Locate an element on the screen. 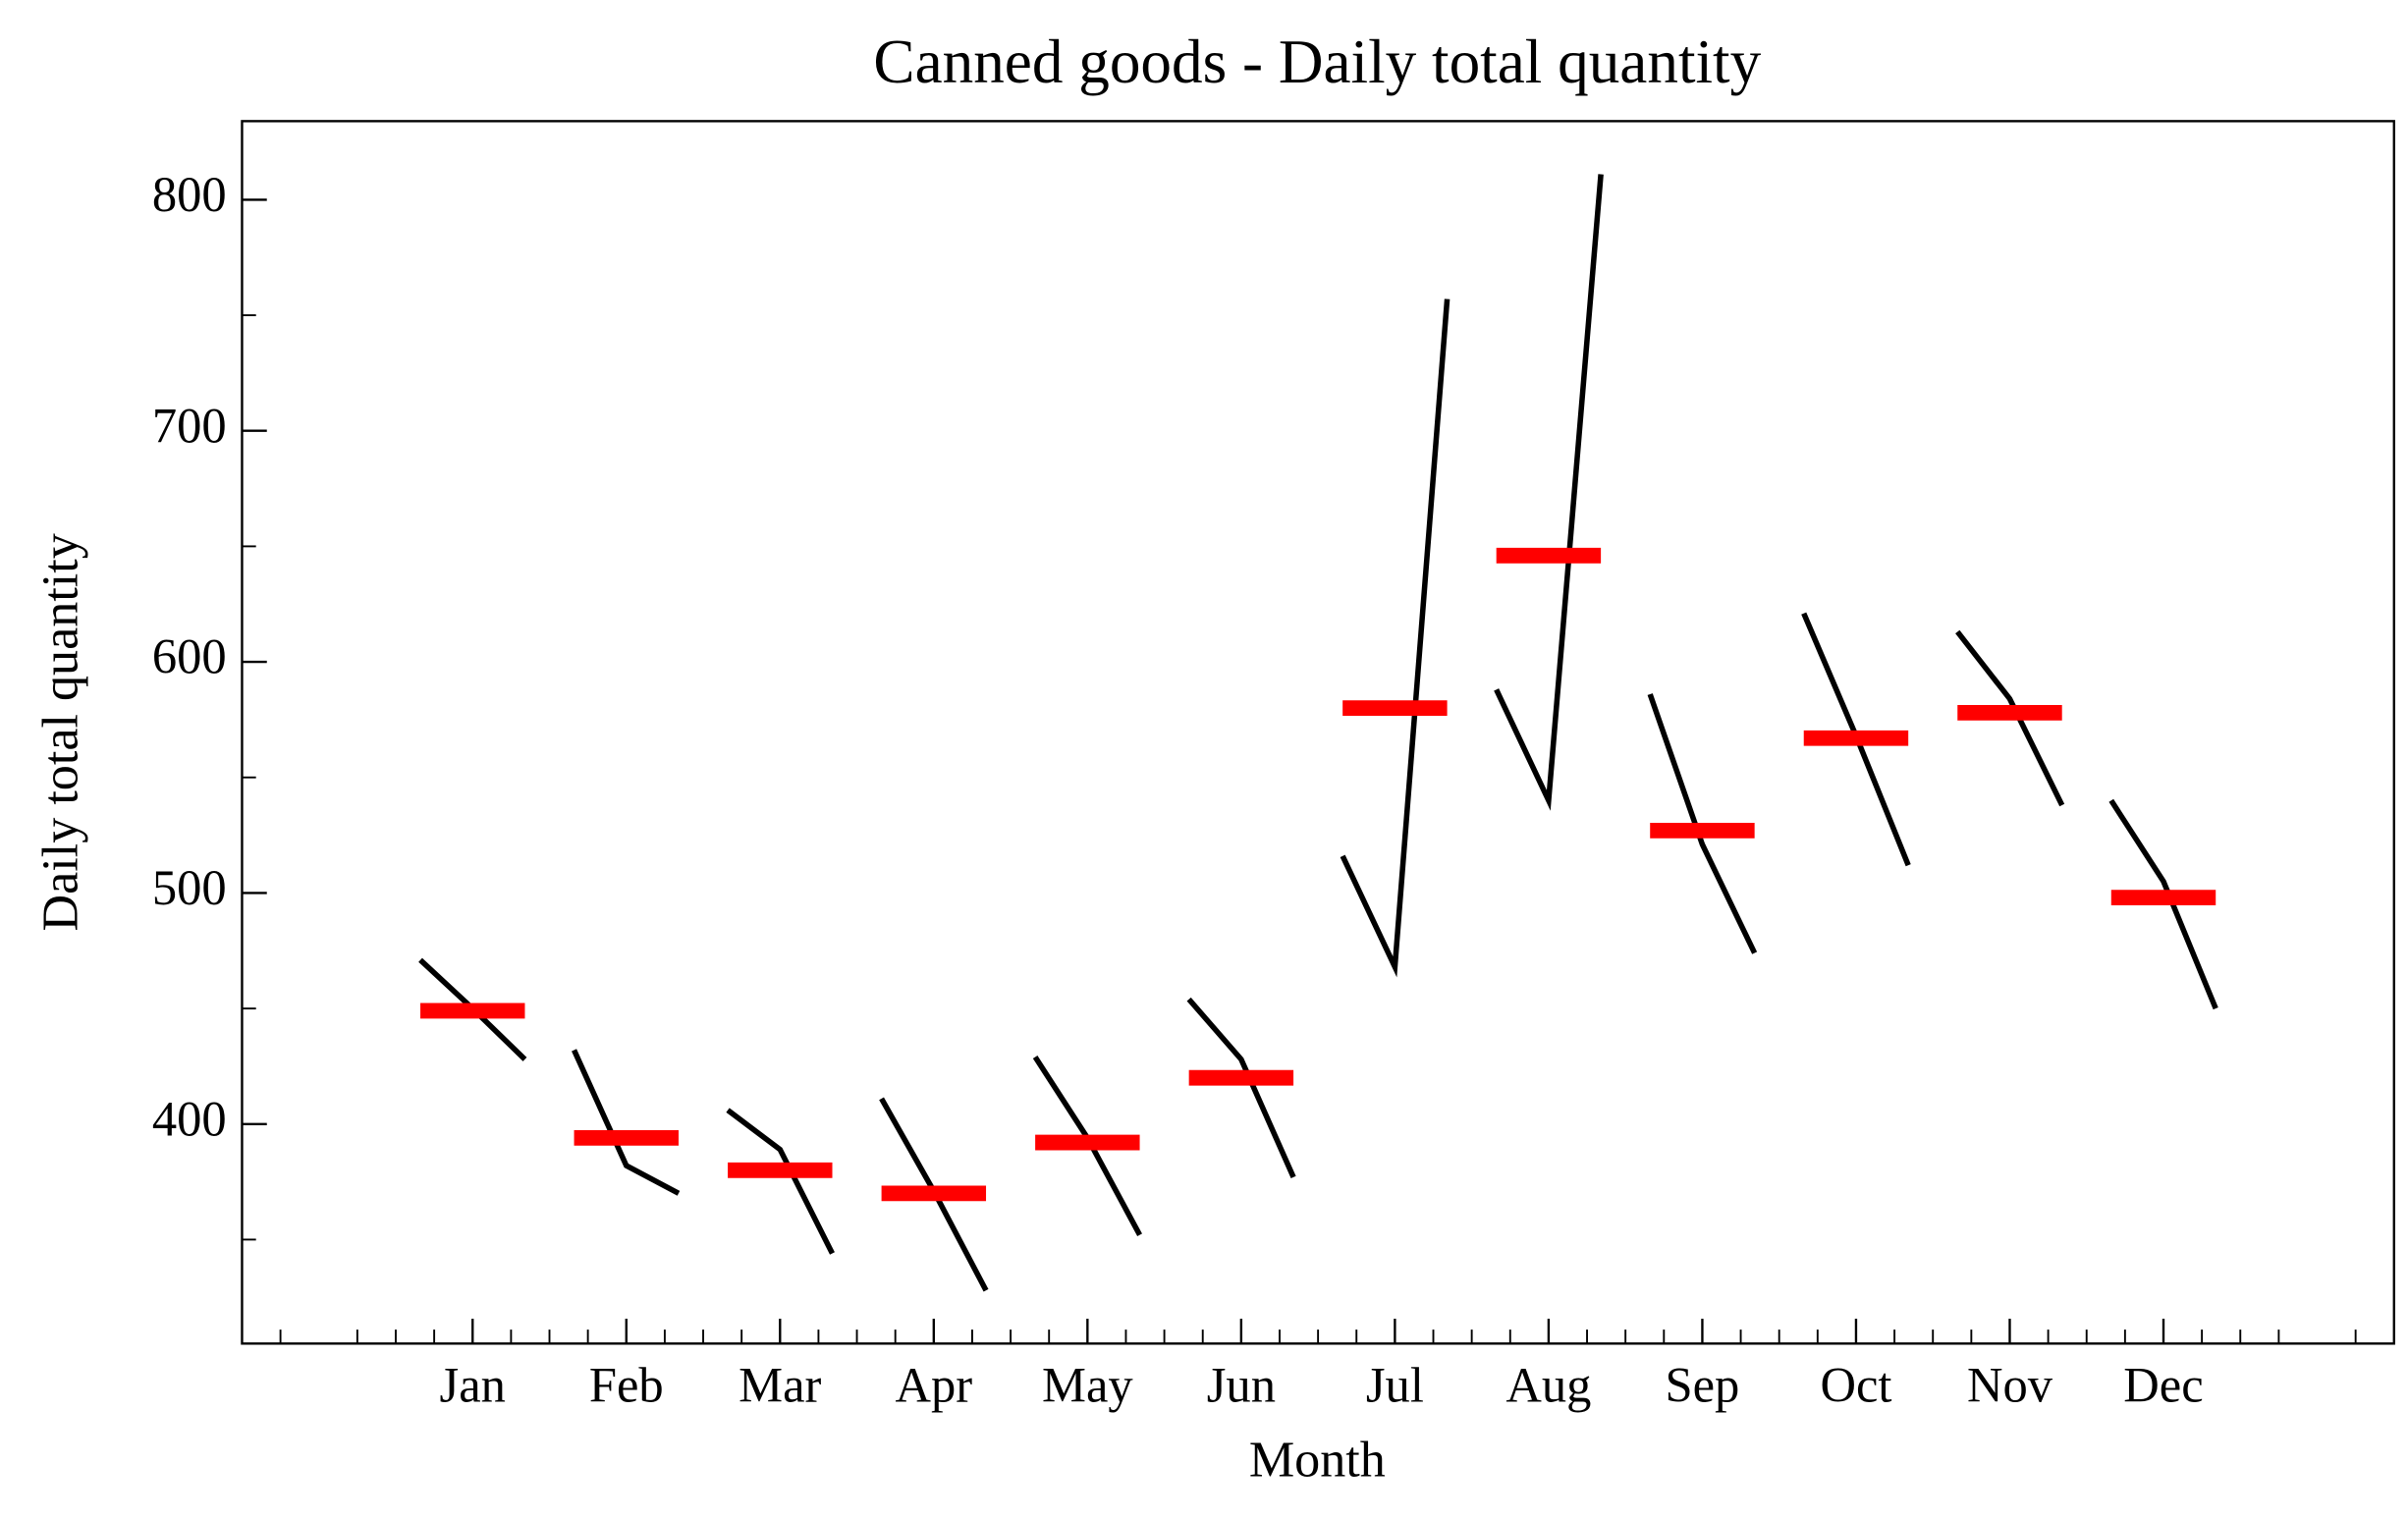  x-tick-label: Feb is located at coordinates (627, 1384).